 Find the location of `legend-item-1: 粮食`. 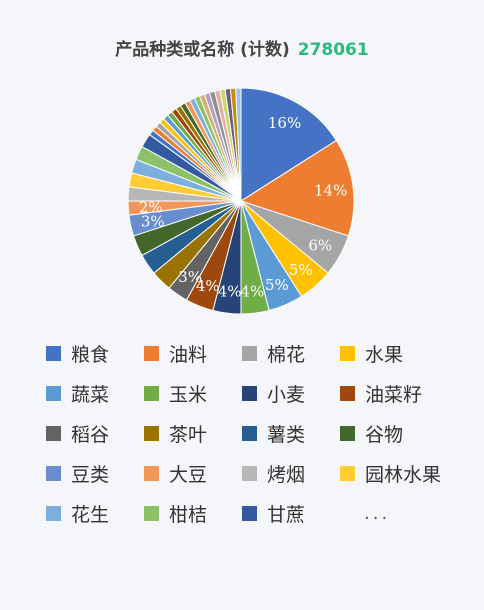

legend-item-1: 粮食 is located at coordinates (78, 353).